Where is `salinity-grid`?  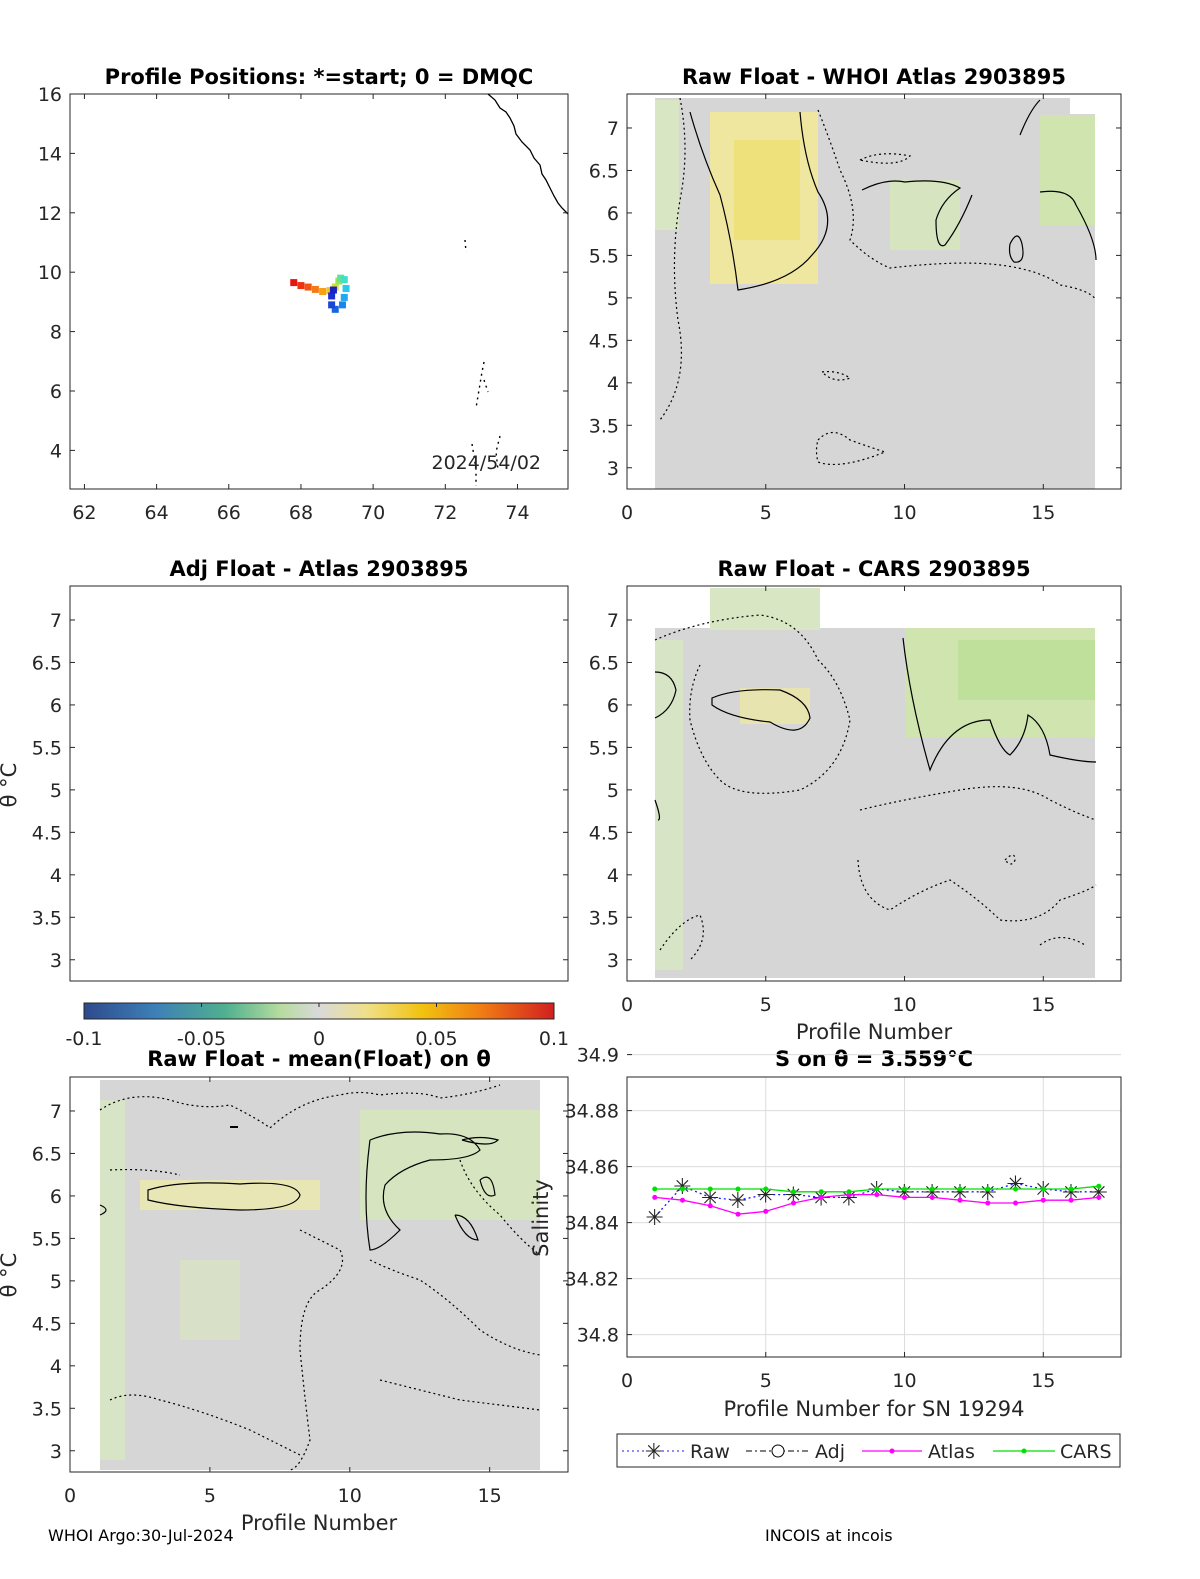 salinity-grid is located at coordinates (873, 1205).